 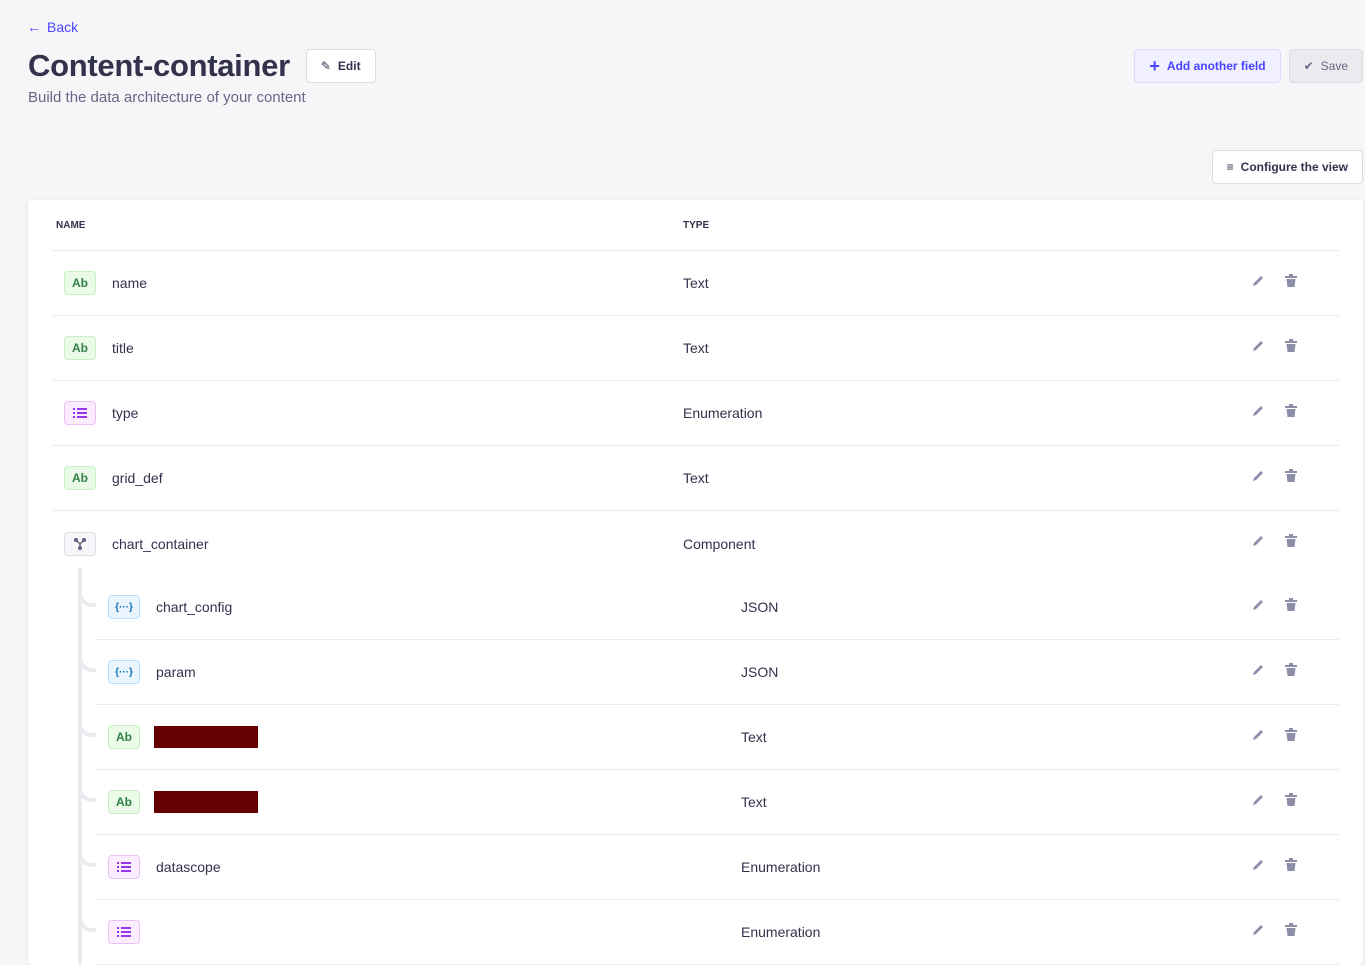 I want to click on tree-line, so click(x=80, y=766).